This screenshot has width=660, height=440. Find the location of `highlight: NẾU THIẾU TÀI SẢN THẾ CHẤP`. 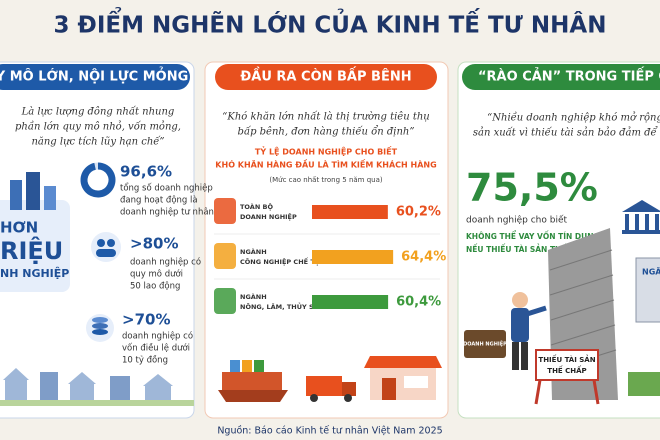

highlight: NẾU THIẾU TÀI SẢN THẾ CHẤP is located at coordinates (529, 249).